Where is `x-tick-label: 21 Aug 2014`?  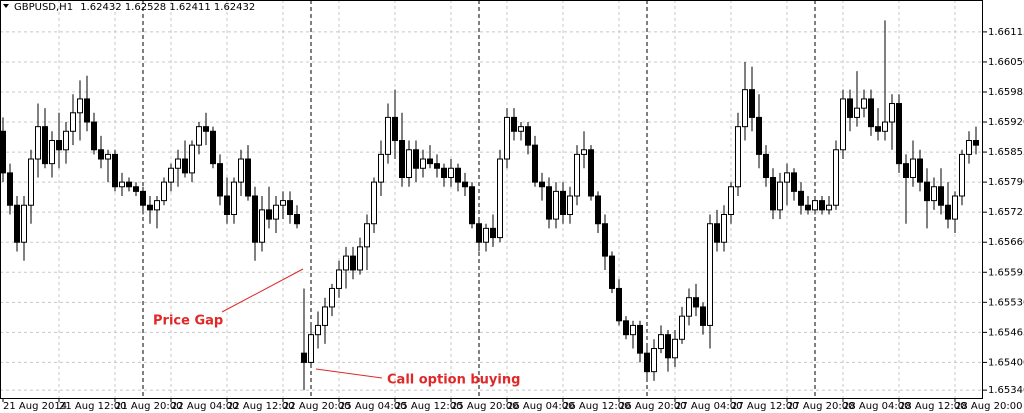
x-tick-label: 21 Aug 2014 is located at coordinates (35, 406).